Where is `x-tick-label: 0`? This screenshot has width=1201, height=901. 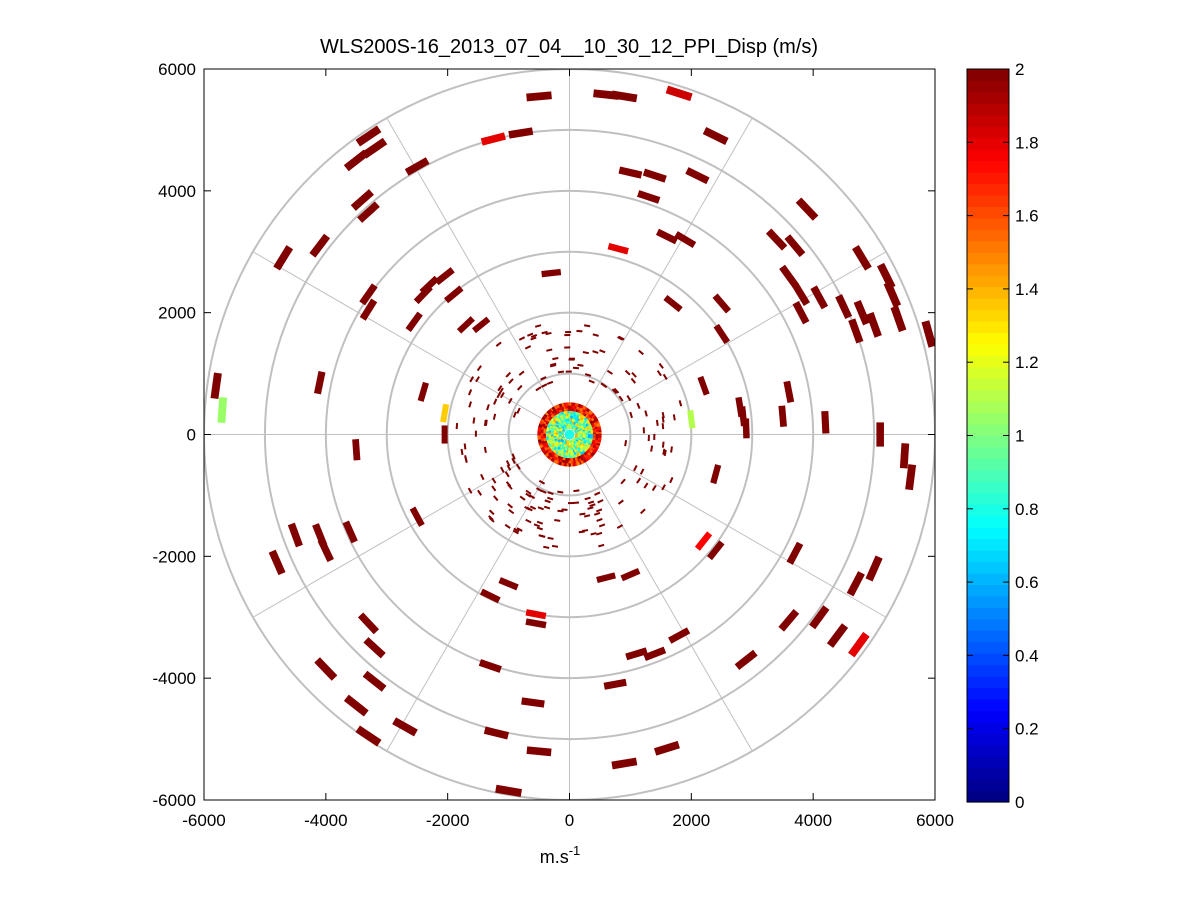
x-tick-label: 0 is located at coordinates (569, 820).